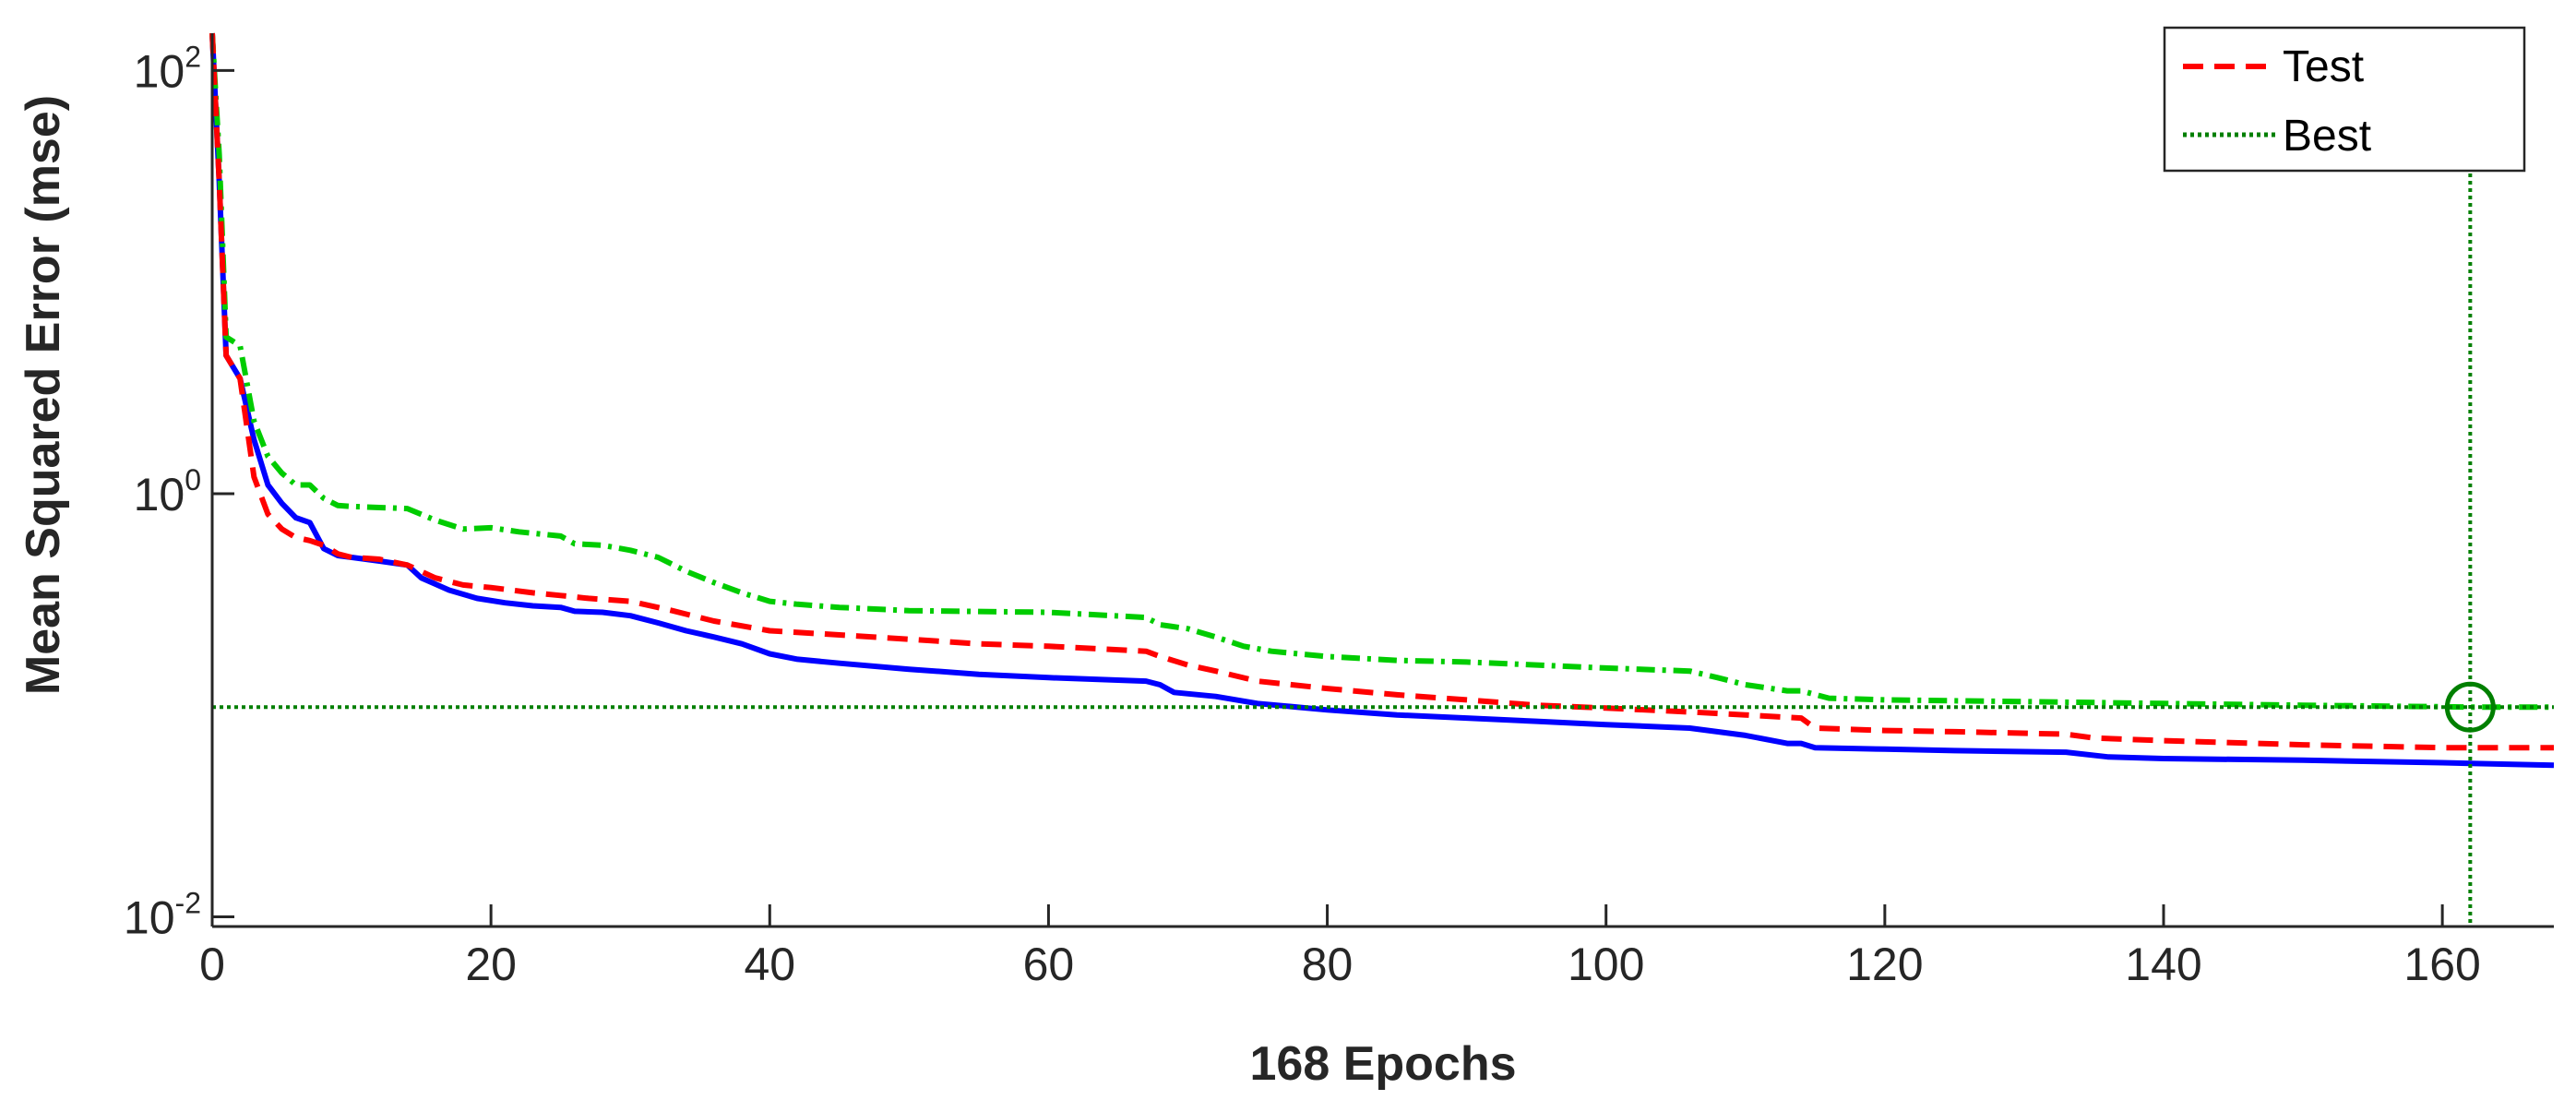 Image resolution: width=2576 pixels, height=1112 pixels. I want to click on x-tick-label: 160, so click(2441, 965).